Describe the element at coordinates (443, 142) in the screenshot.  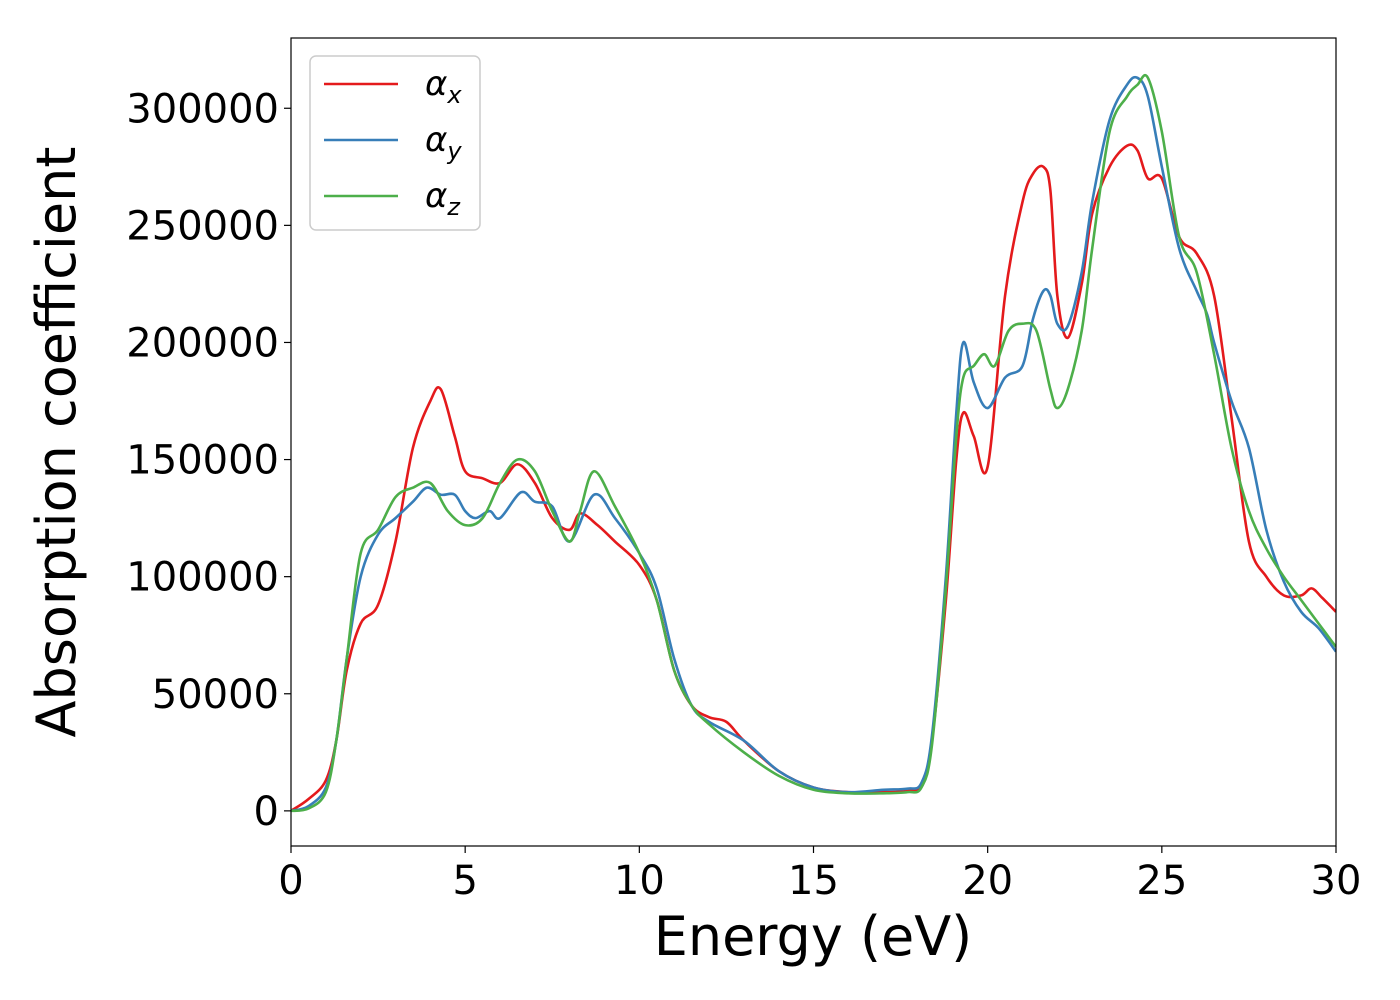
I see `legend-label-alpha-y: αy` at that location.